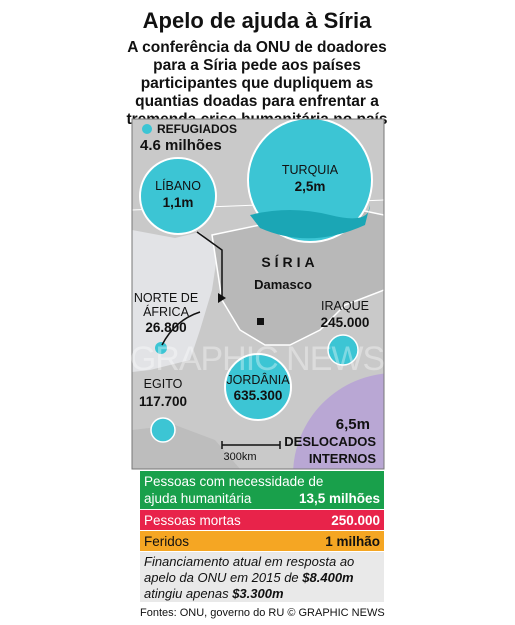 This screenshot has width=515, height=625. I want to click on financing-amount: $8.400m, so click(327, 577).